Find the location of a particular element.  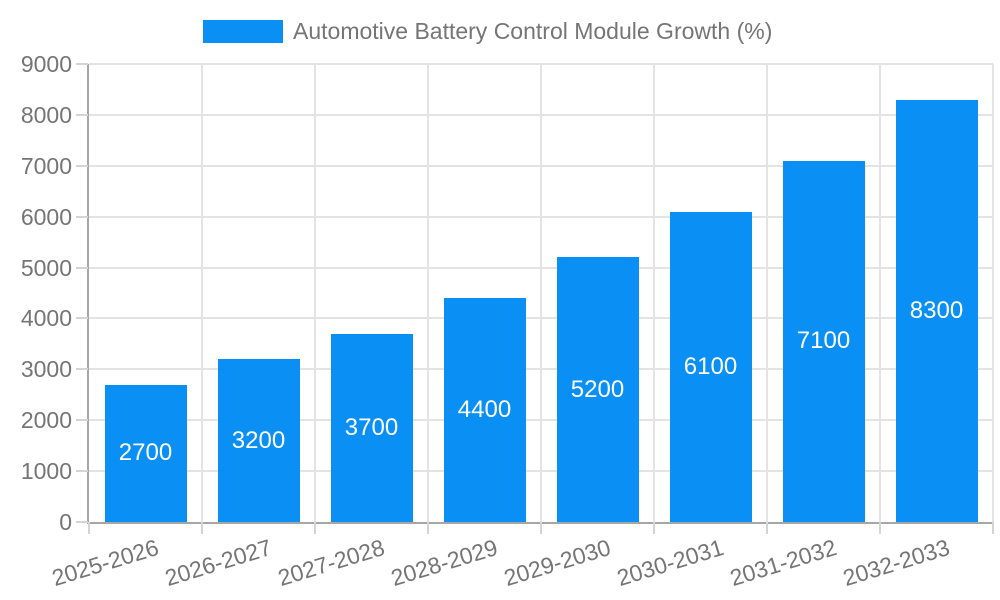

y-tick-label: 3000 is located at coordinates (46, 369).